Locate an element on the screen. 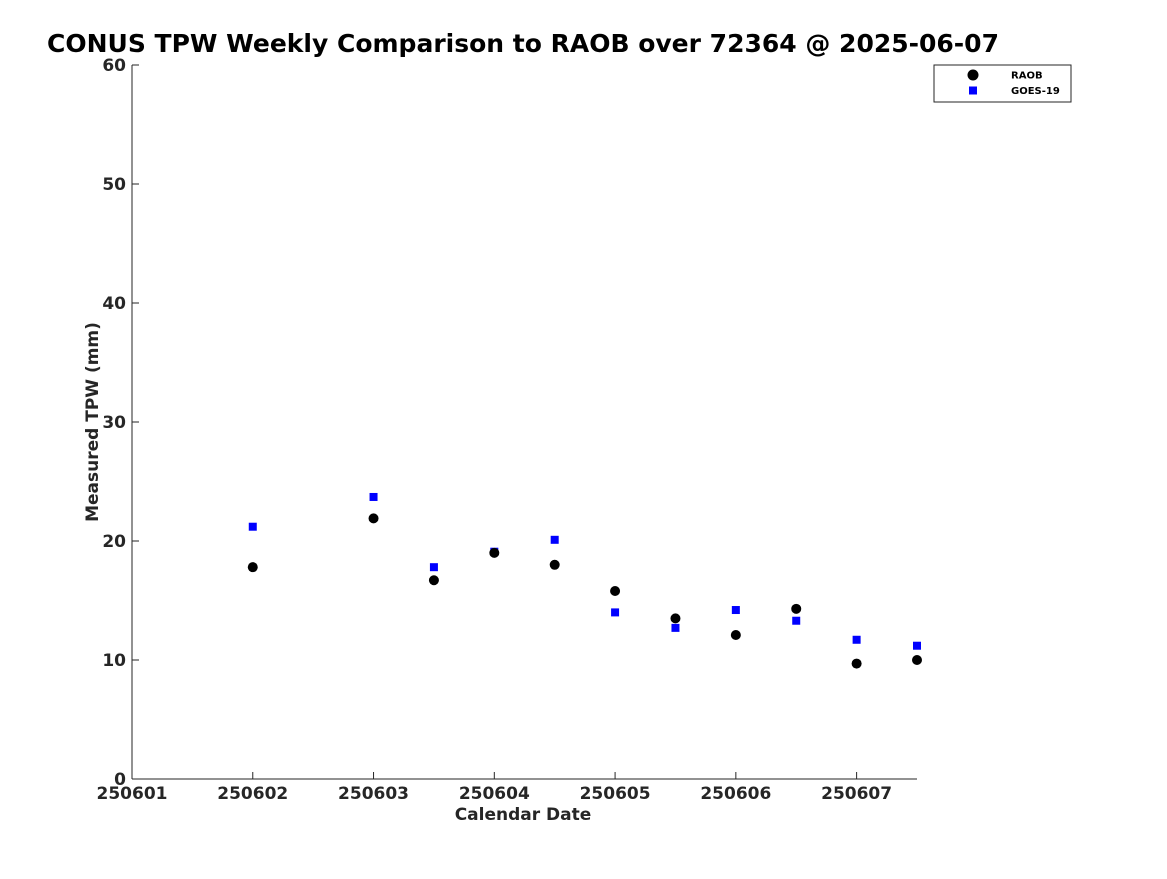  x-tick-label: 250602 is located at coordinates (252, 794).